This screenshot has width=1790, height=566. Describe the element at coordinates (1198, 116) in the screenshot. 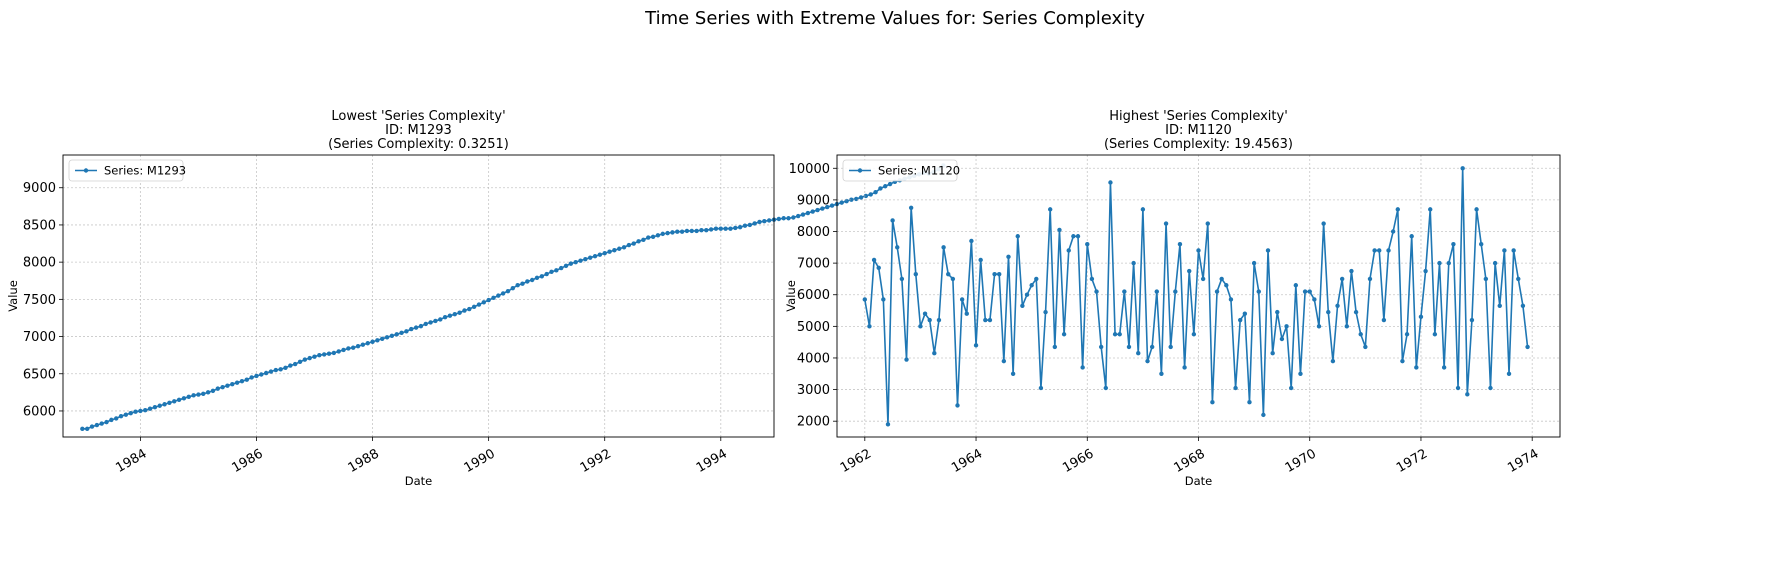

I see `chart-title-line: Highest 'Series Complexity'` at that location.